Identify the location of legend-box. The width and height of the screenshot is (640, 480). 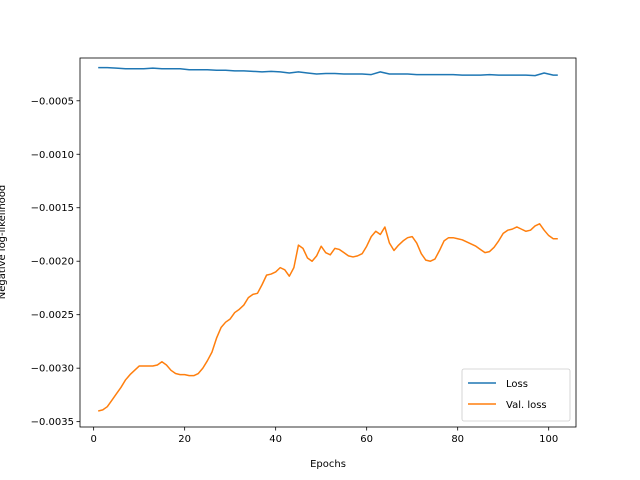
(516, 395).